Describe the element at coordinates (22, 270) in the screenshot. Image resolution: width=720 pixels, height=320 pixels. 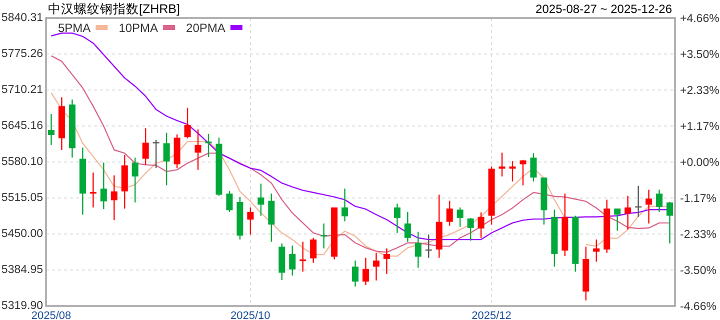
I see `y-tick: 5384.95` at that location.